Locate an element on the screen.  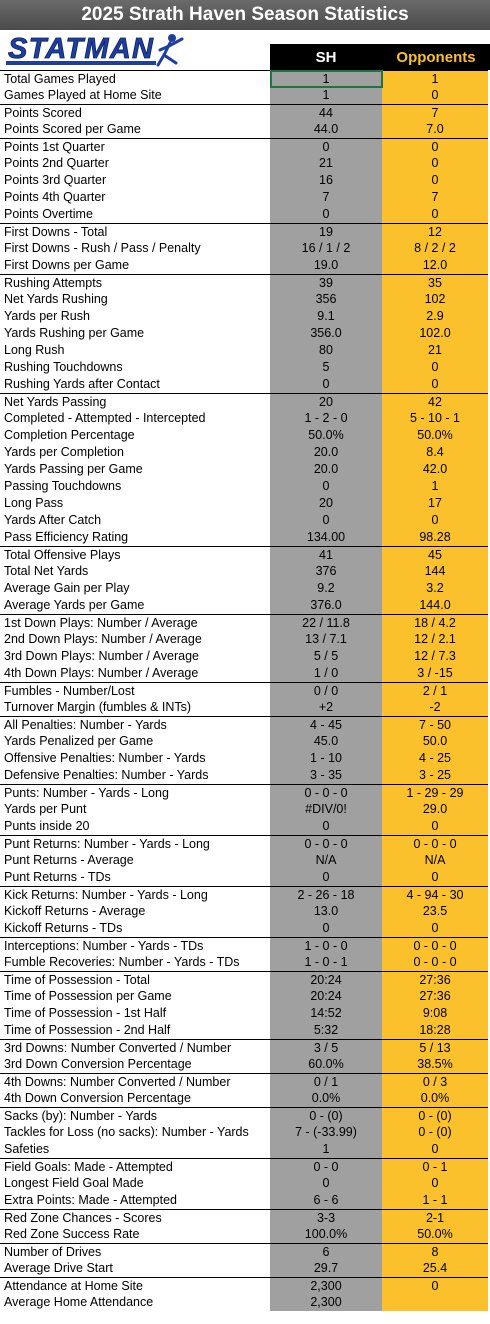
table-row: Completion Percentage 50.0% 50.0% is located at coordinates (245, 435).